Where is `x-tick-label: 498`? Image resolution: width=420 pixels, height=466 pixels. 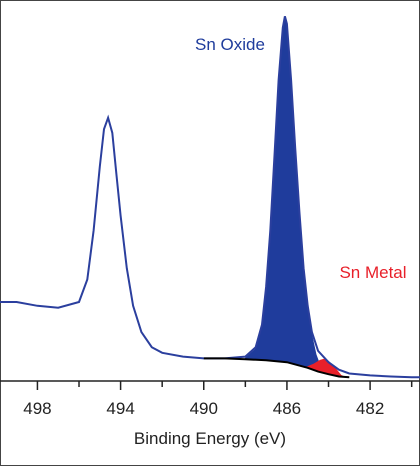 x-tick-label: 498 is located at coordinates (37, 408).